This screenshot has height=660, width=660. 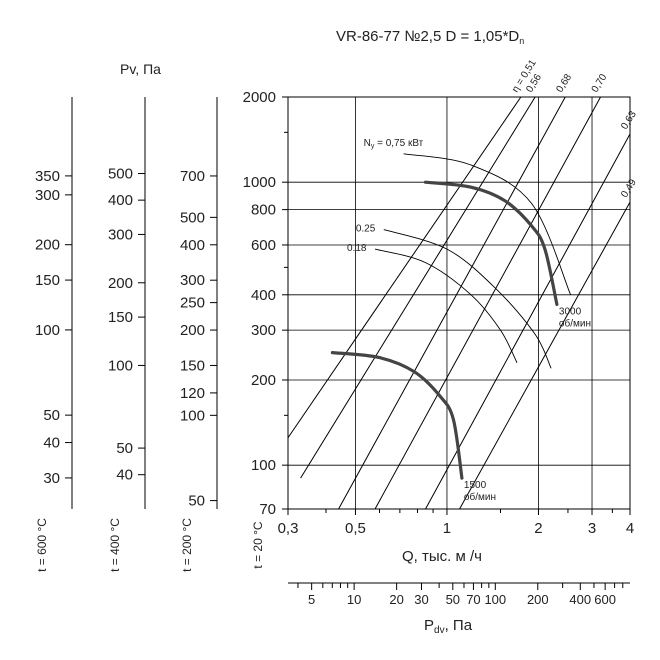 What do you see at coordinates (580, 599) in the screenshot?
I see `pdv-tick-label: 400` at bounding box center [580, 599].